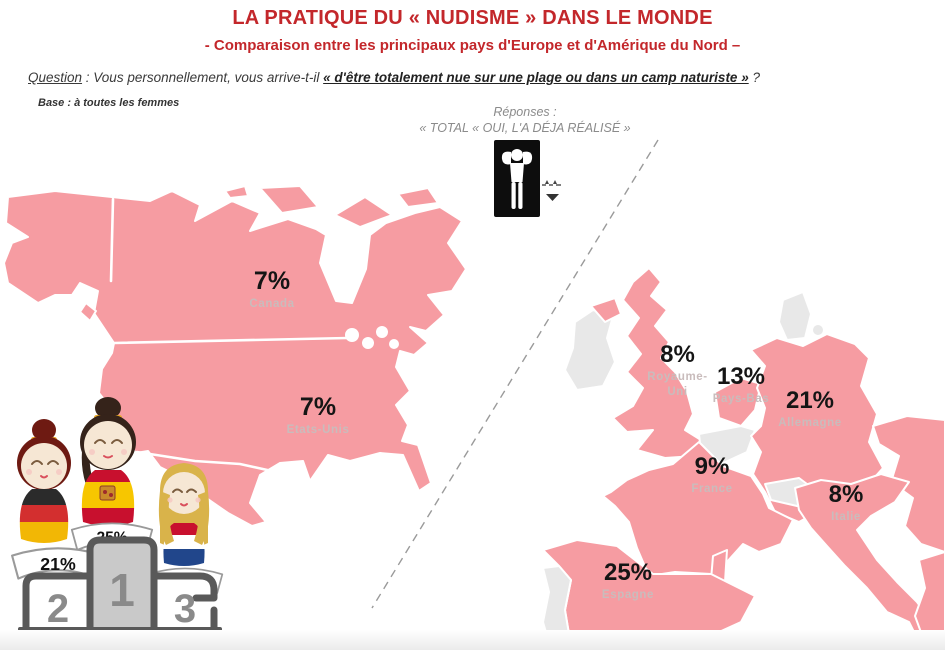  Describe the element at coordinates (525, 128) in the screenshot. I see `responses-line2: « TOTAL « OUI, L'A DÉJA RÉALISÉ »` at that location.